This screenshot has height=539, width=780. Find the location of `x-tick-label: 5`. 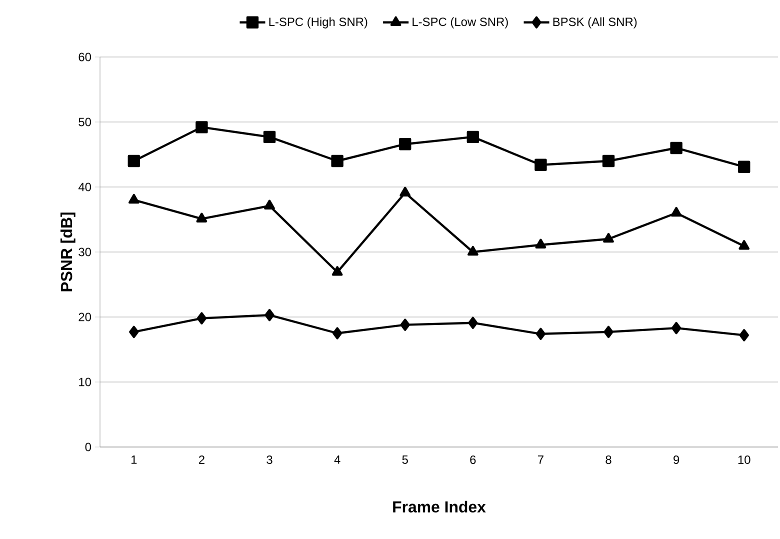

x-tick-label: 5 is located at coordinates (405, 460).